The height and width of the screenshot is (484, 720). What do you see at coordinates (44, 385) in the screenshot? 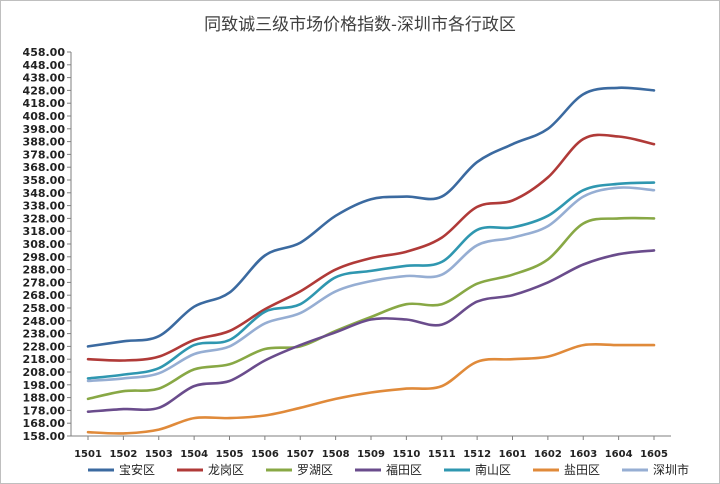
I see `y-tick-label: 198.00` at bounding box center [44, 385].